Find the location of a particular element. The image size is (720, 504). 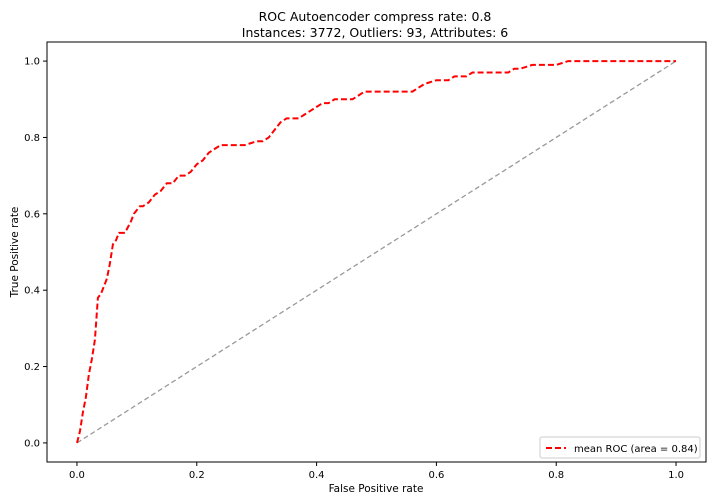

y-tick-label: 0.4 is located at coordinates (32, 291).